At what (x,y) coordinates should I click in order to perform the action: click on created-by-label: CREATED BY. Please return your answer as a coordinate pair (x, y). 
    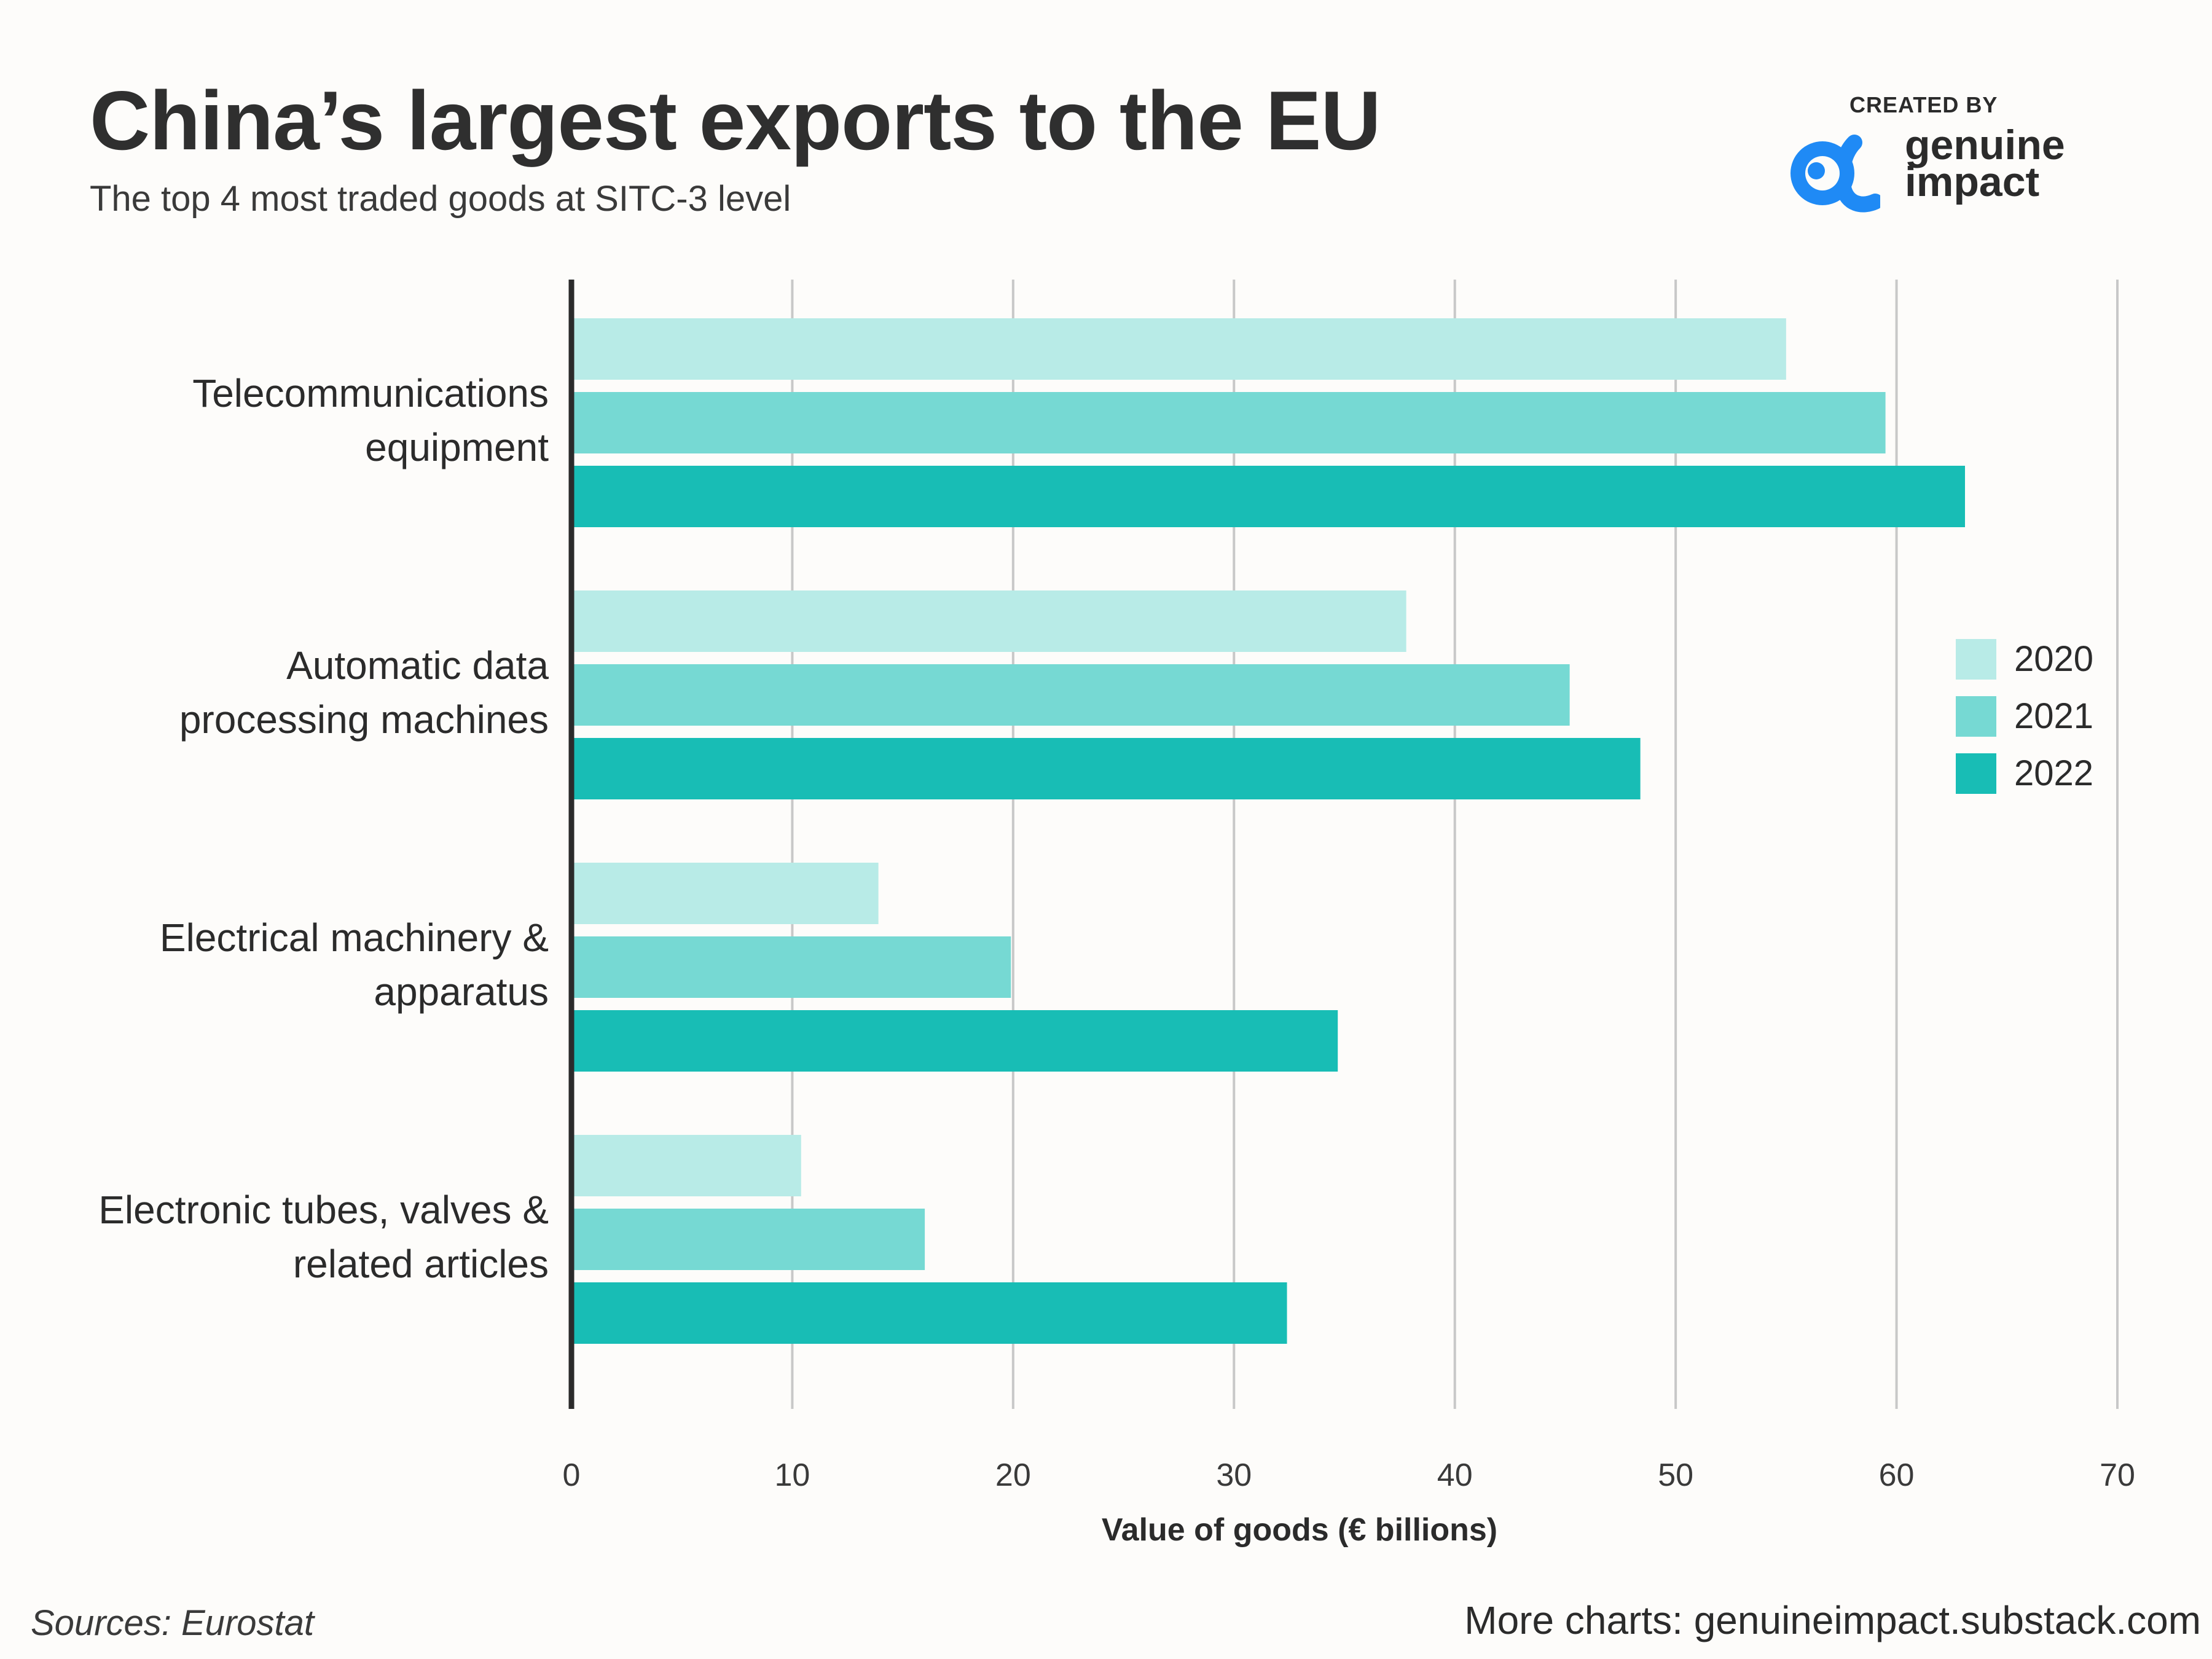
    Looking at the image, I should click on (1923, 104).